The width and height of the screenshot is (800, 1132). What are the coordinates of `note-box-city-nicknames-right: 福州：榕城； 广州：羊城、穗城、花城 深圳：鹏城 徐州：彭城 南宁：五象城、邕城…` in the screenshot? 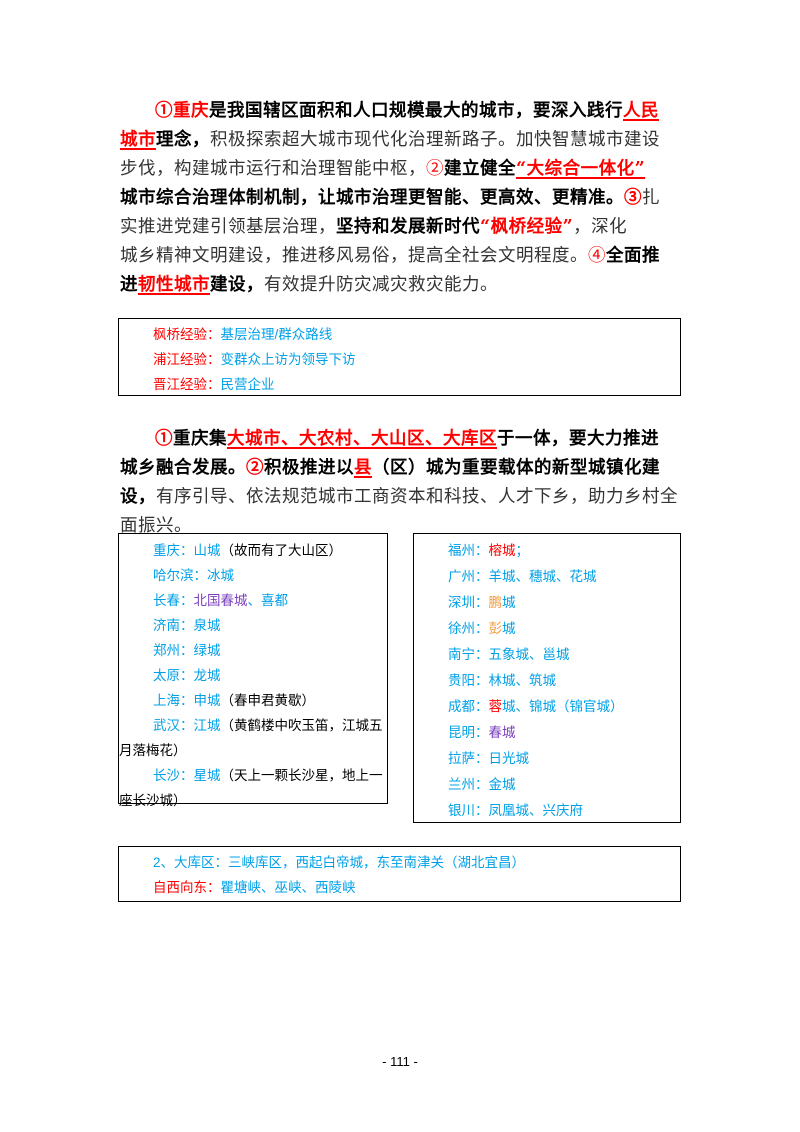 It's located at (547, 678).